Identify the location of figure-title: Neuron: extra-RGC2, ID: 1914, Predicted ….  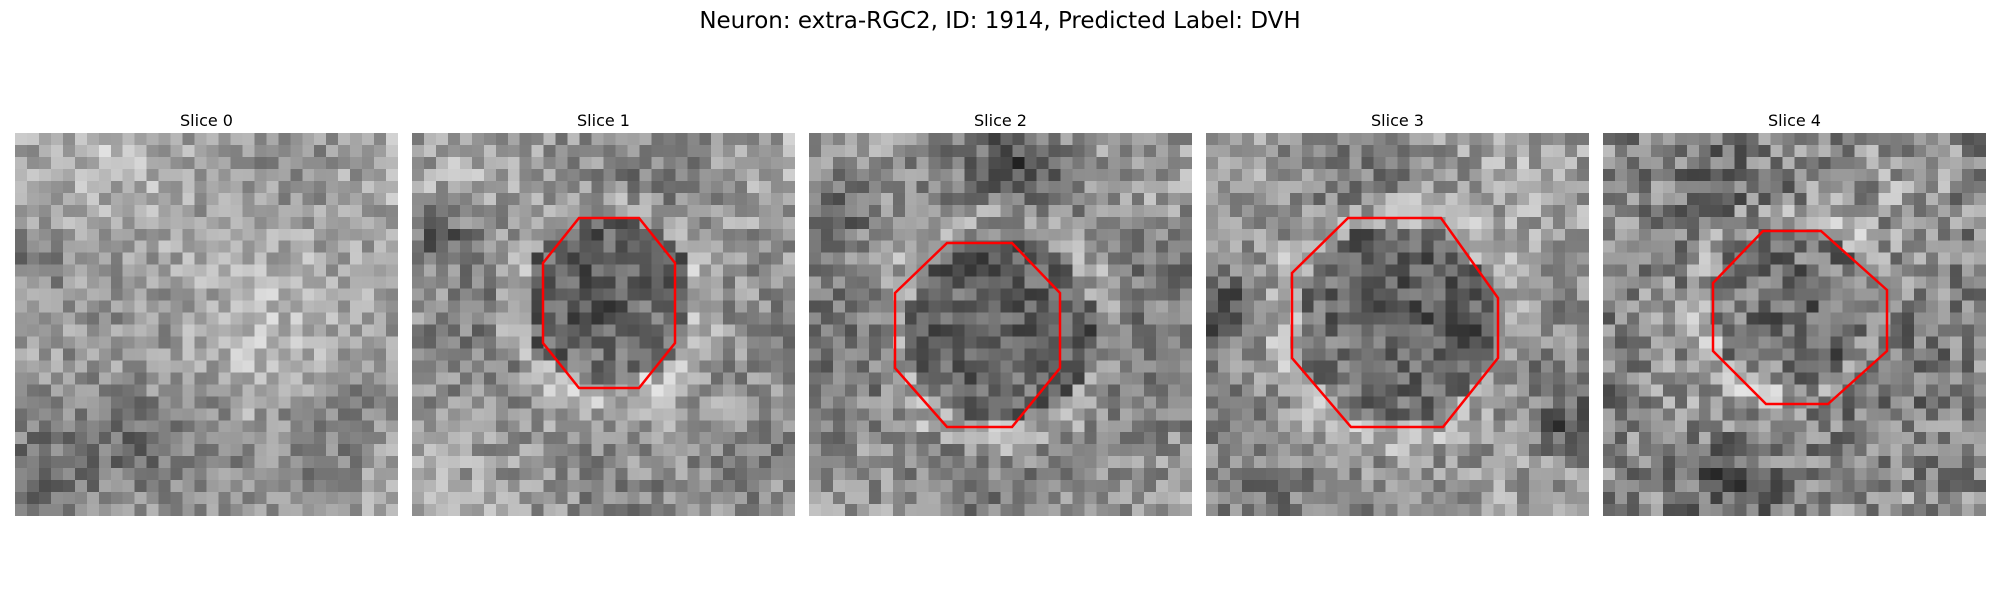
(1000, 21).